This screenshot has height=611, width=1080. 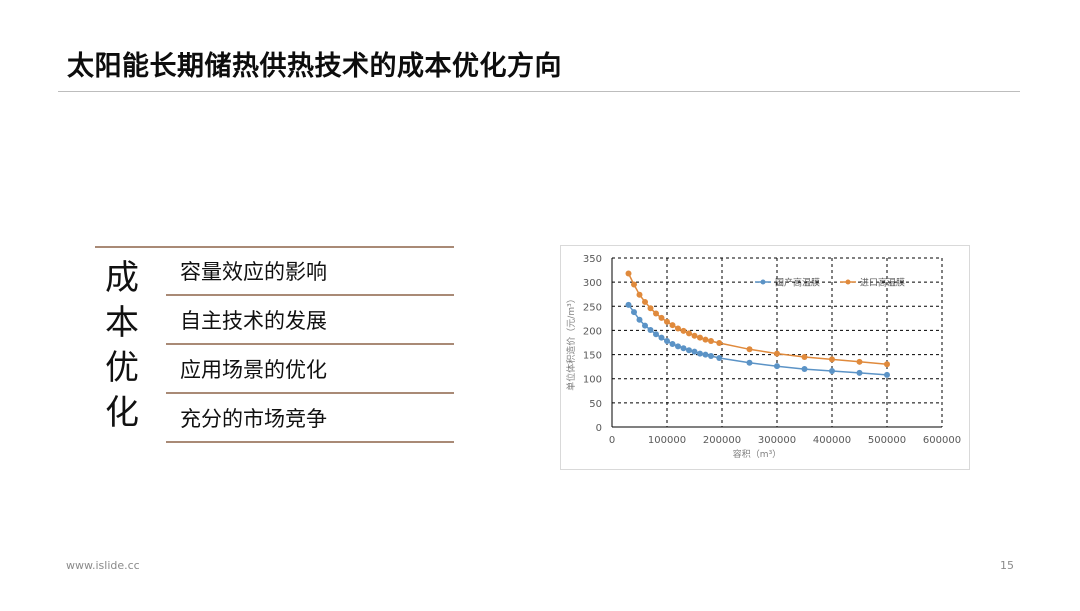 What do you see at coordinates (797, 283) in the screenshot?
I see `legend-label: 国产高温膜` at bounding box center [797, 283].